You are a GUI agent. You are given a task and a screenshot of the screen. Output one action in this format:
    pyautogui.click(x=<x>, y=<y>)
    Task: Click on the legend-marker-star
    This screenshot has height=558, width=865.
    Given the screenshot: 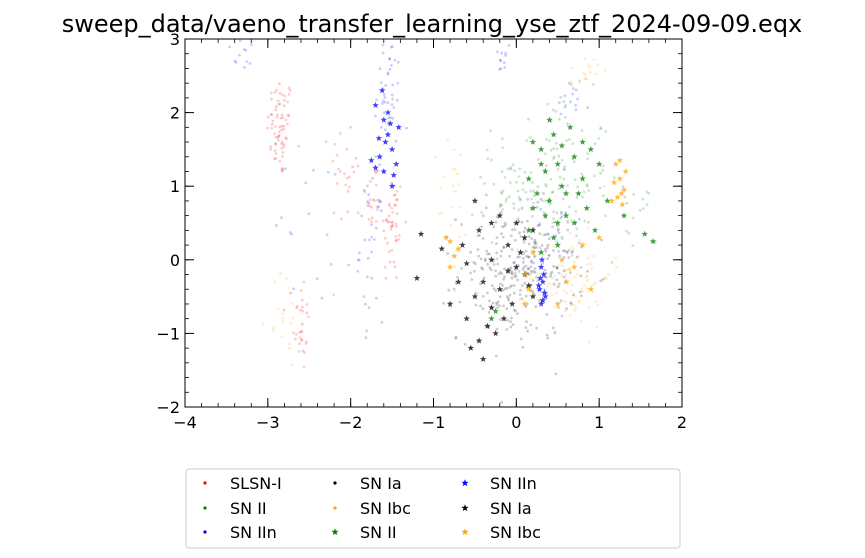 What is the action you would take?
    pyautogui.click(x=465, y=532)
    